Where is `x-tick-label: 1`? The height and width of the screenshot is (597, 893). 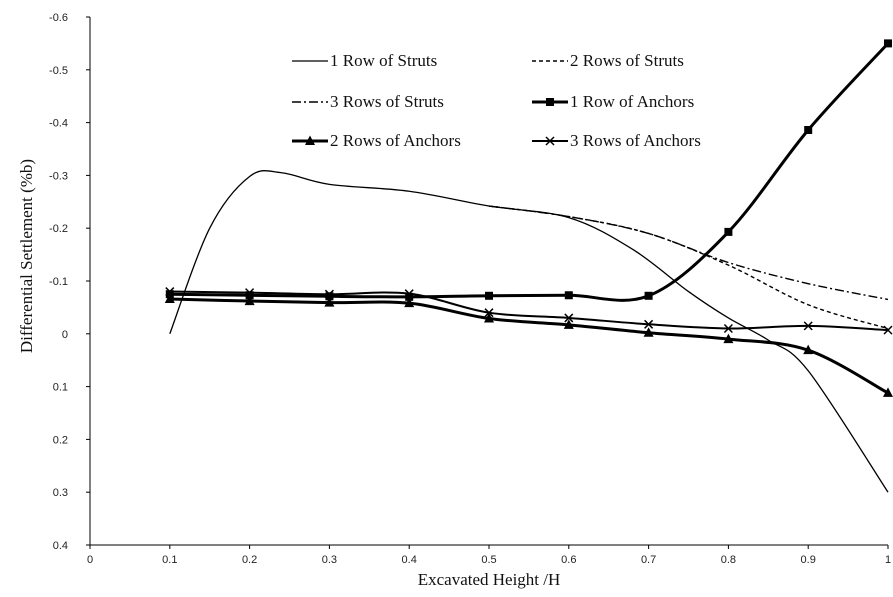
x-tick-label: 1 is located at coordinates (888, 560).